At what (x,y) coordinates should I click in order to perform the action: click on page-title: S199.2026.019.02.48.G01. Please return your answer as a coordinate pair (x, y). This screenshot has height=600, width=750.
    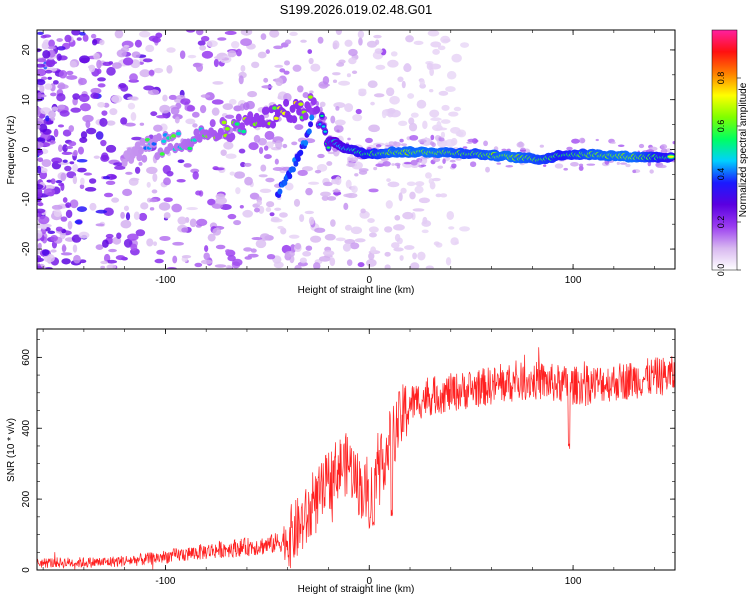
    Looking at the image, I should click on (356, 9).